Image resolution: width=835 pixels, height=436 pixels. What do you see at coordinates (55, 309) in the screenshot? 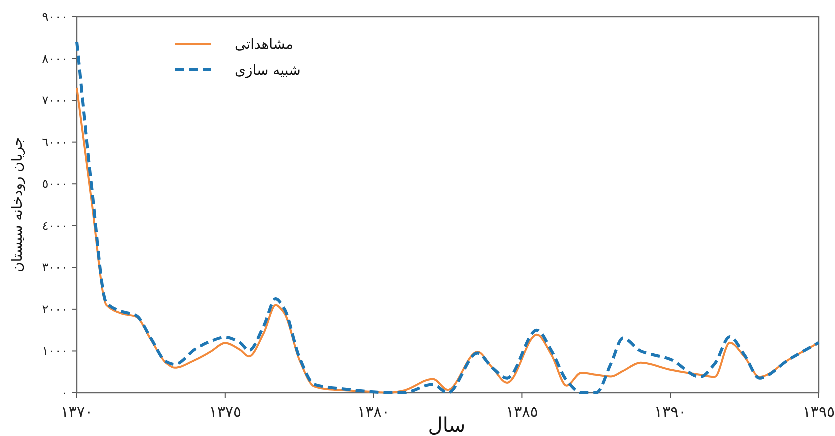
I see `y-tick-label: ٢٠٠٠` at bounding box center [55, 309].